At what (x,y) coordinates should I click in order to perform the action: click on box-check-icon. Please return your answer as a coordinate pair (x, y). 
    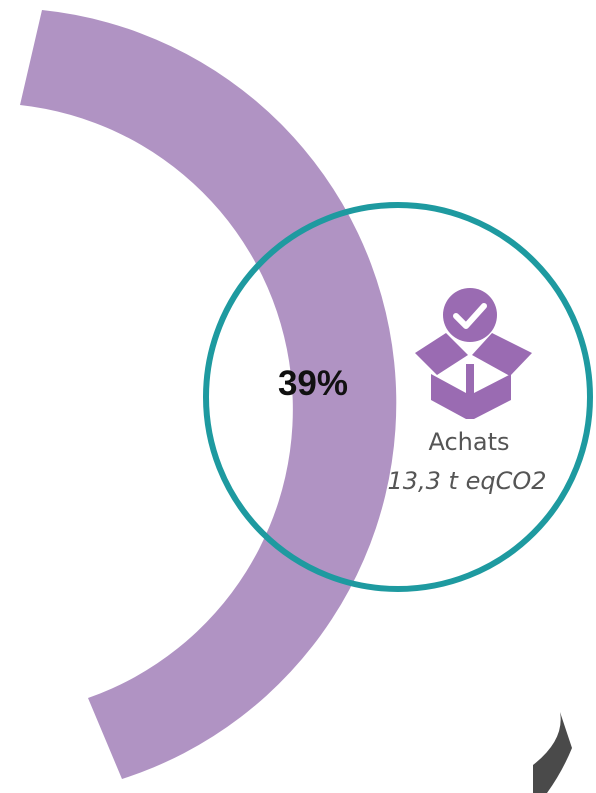
    Looking at the image, I should click on (473, 353).